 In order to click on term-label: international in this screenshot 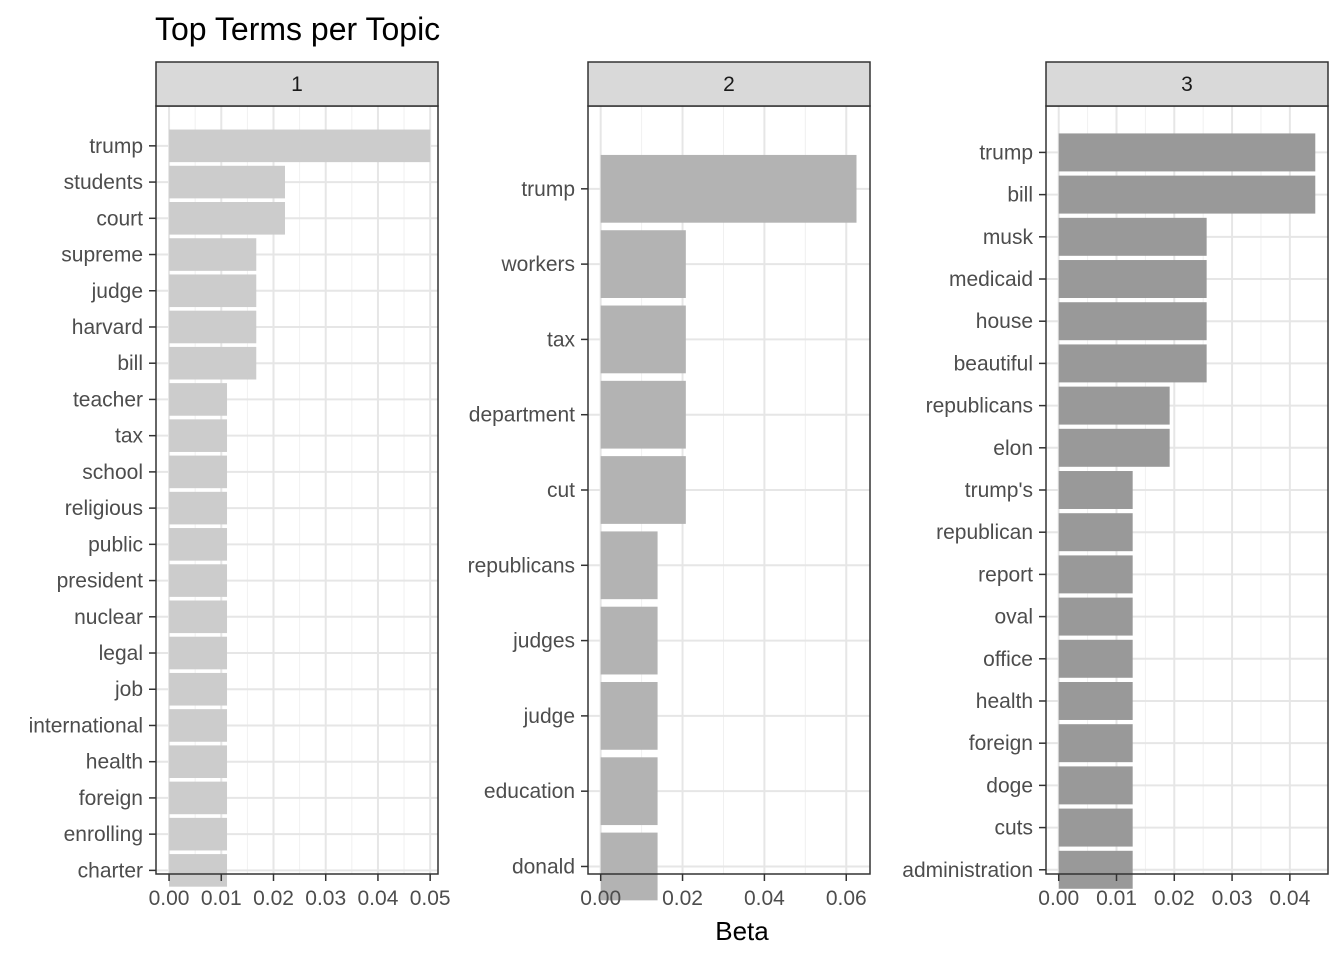, I will do `click(86, 725)`.